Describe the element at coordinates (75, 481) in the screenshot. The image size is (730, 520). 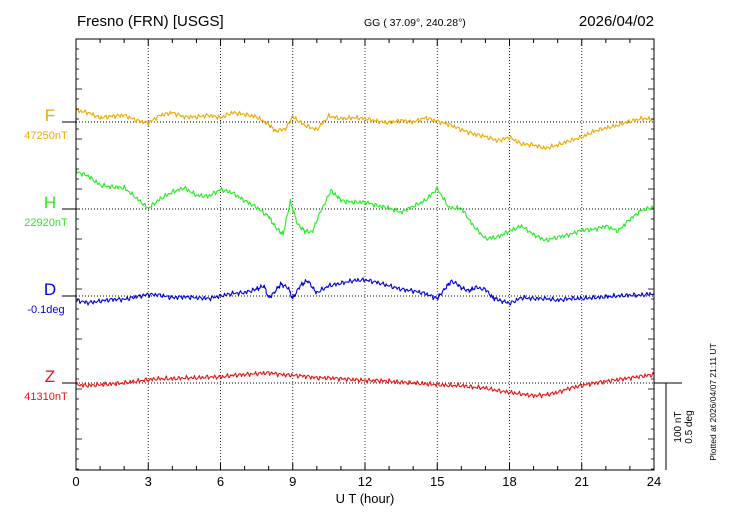
I see `x-tick-label: 0` at that location.